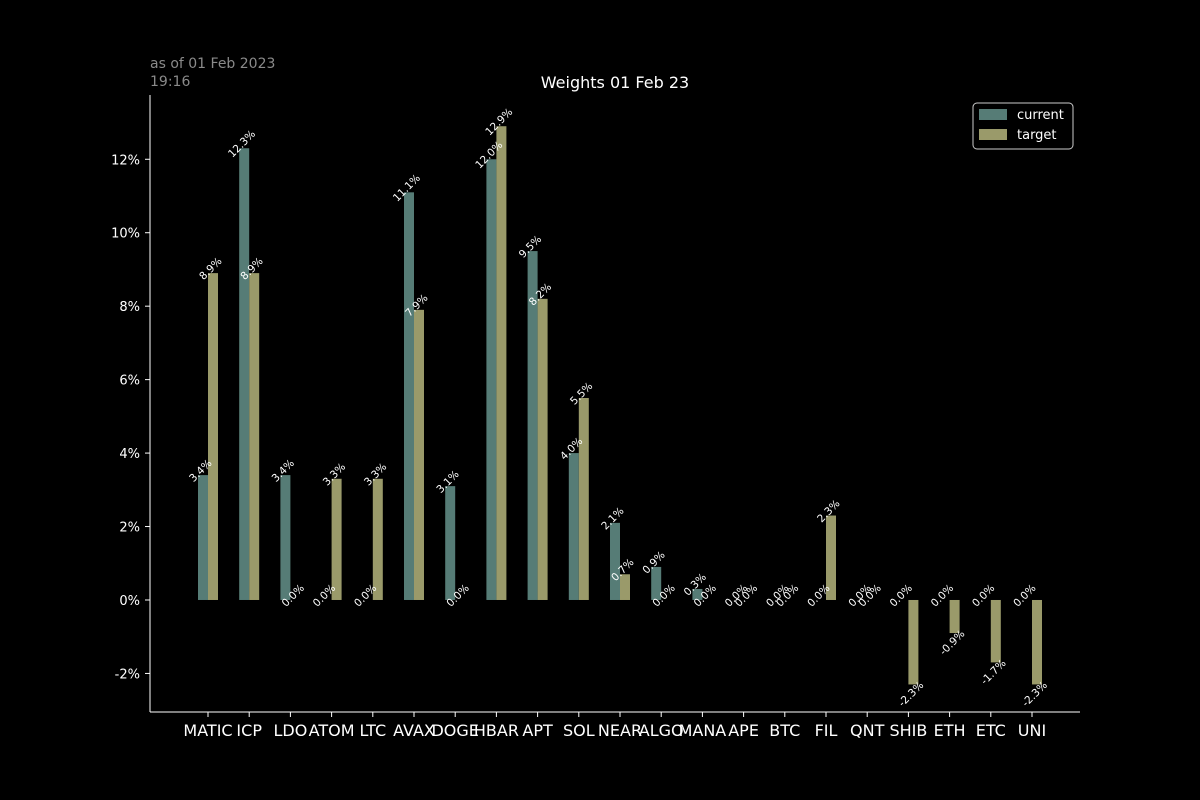 The height and width of the screenshot is (800, 1200). What do you see at coordinates (1023, 126) in the screenshot?
I see `legend: current target` at bounding box center [1023, 126].